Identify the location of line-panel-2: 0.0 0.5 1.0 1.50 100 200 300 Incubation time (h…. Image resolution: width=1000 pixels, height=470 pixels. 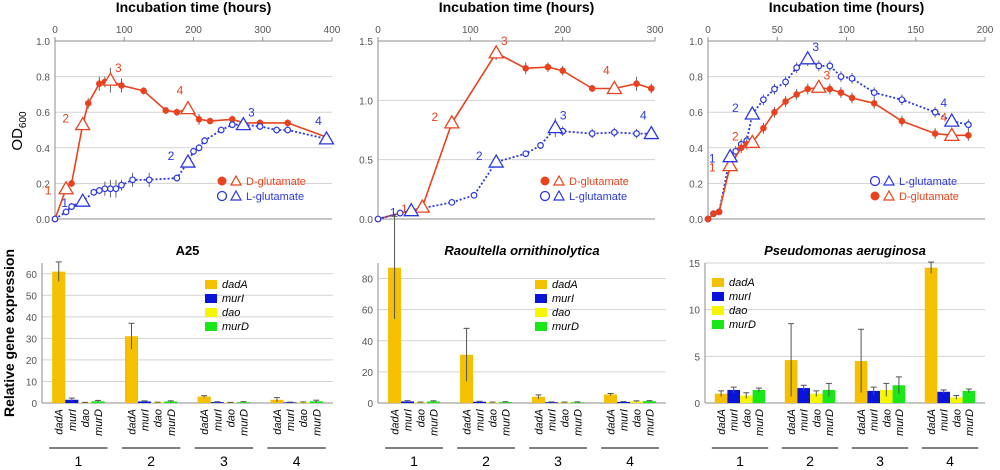
(511, 113).